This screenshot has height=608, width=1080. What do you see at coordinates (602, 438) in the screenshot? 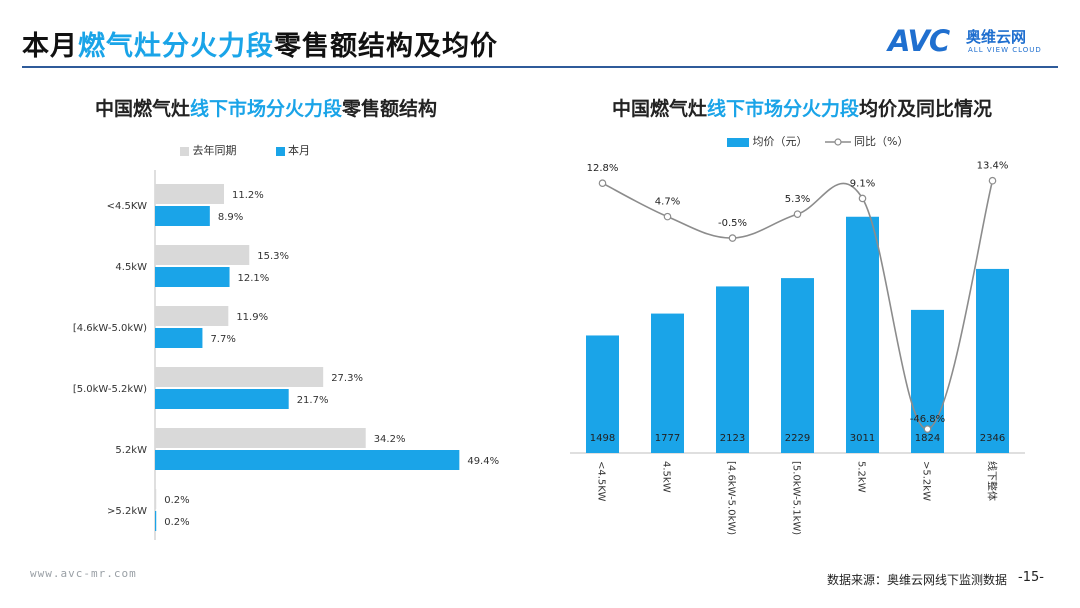
I see `label-avg-price: 1498` at bounding box center [602, 438].